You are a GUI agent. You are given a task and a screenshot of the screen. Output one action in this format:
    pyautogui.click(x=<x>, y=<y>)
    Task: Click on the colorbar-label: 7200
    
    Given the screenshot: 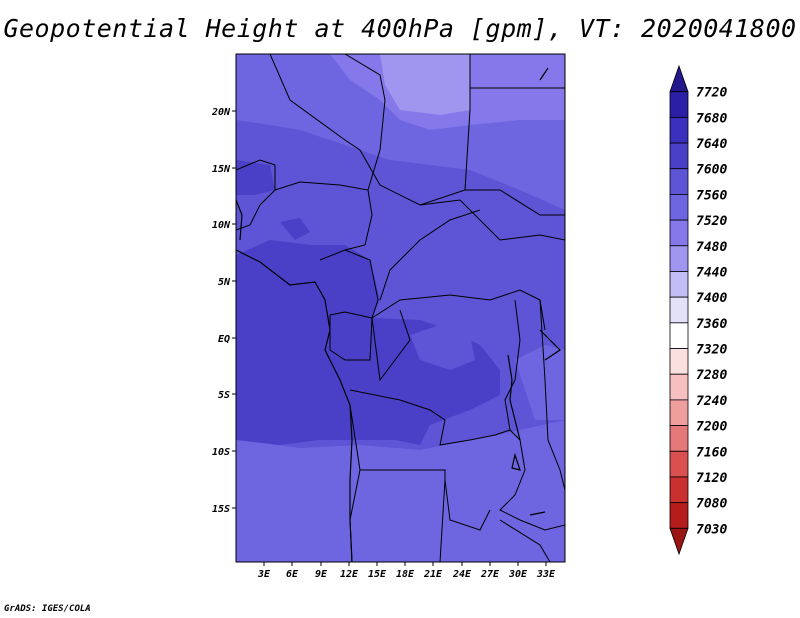 What is the action you would take?
    pyautogui.click(x=711, y=427)
    